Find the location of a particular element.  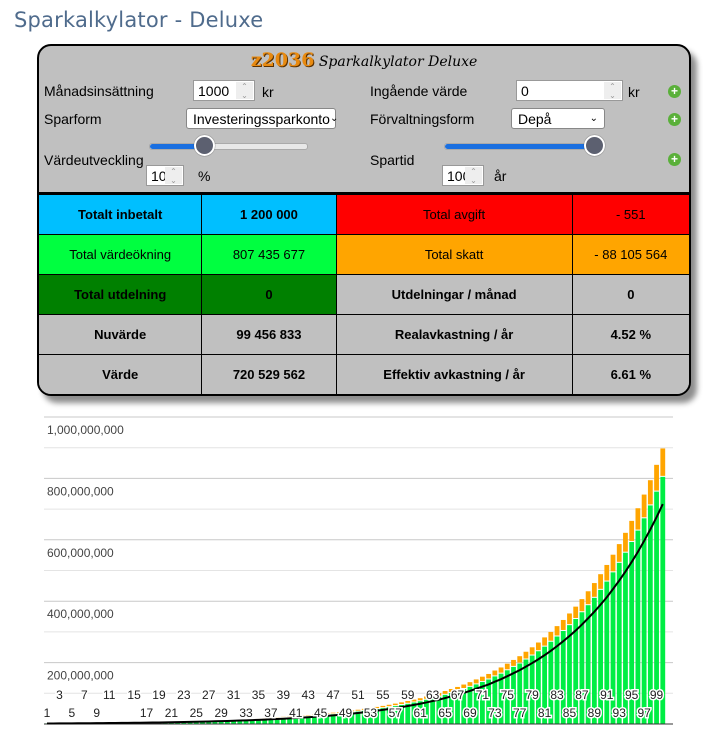

management-select: Depå ⌄ is located at coordinates (558, 118).